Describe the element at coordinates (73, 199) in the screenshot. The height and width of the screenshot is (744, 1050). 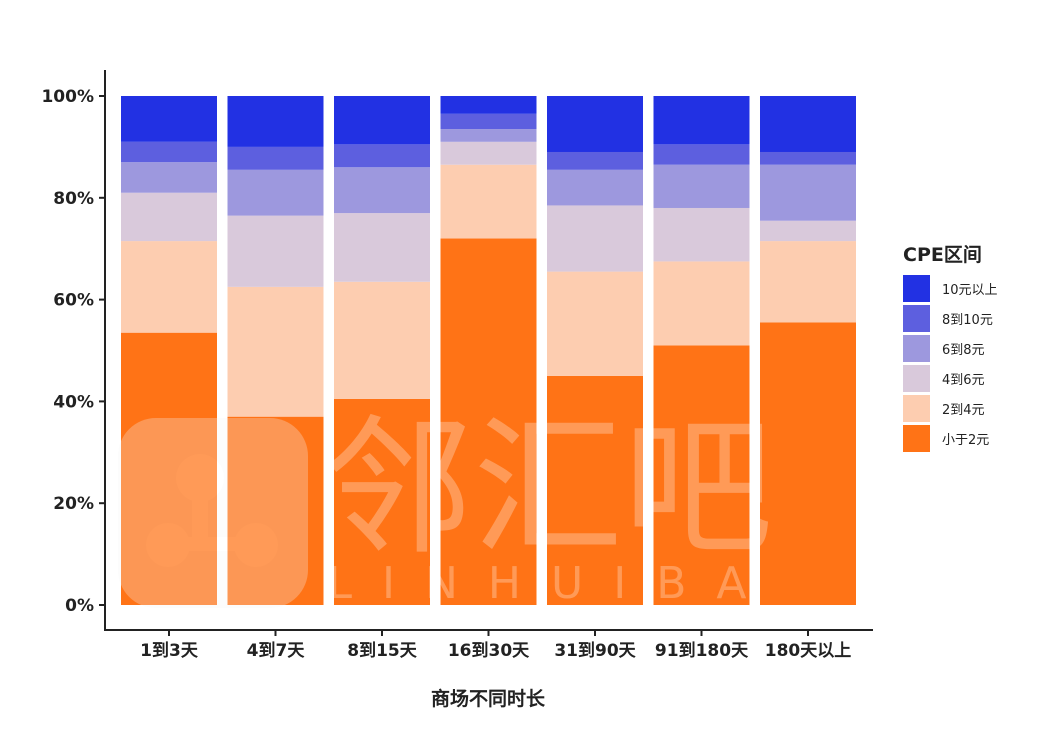
I see `y-tick-label: 80%` at that location.